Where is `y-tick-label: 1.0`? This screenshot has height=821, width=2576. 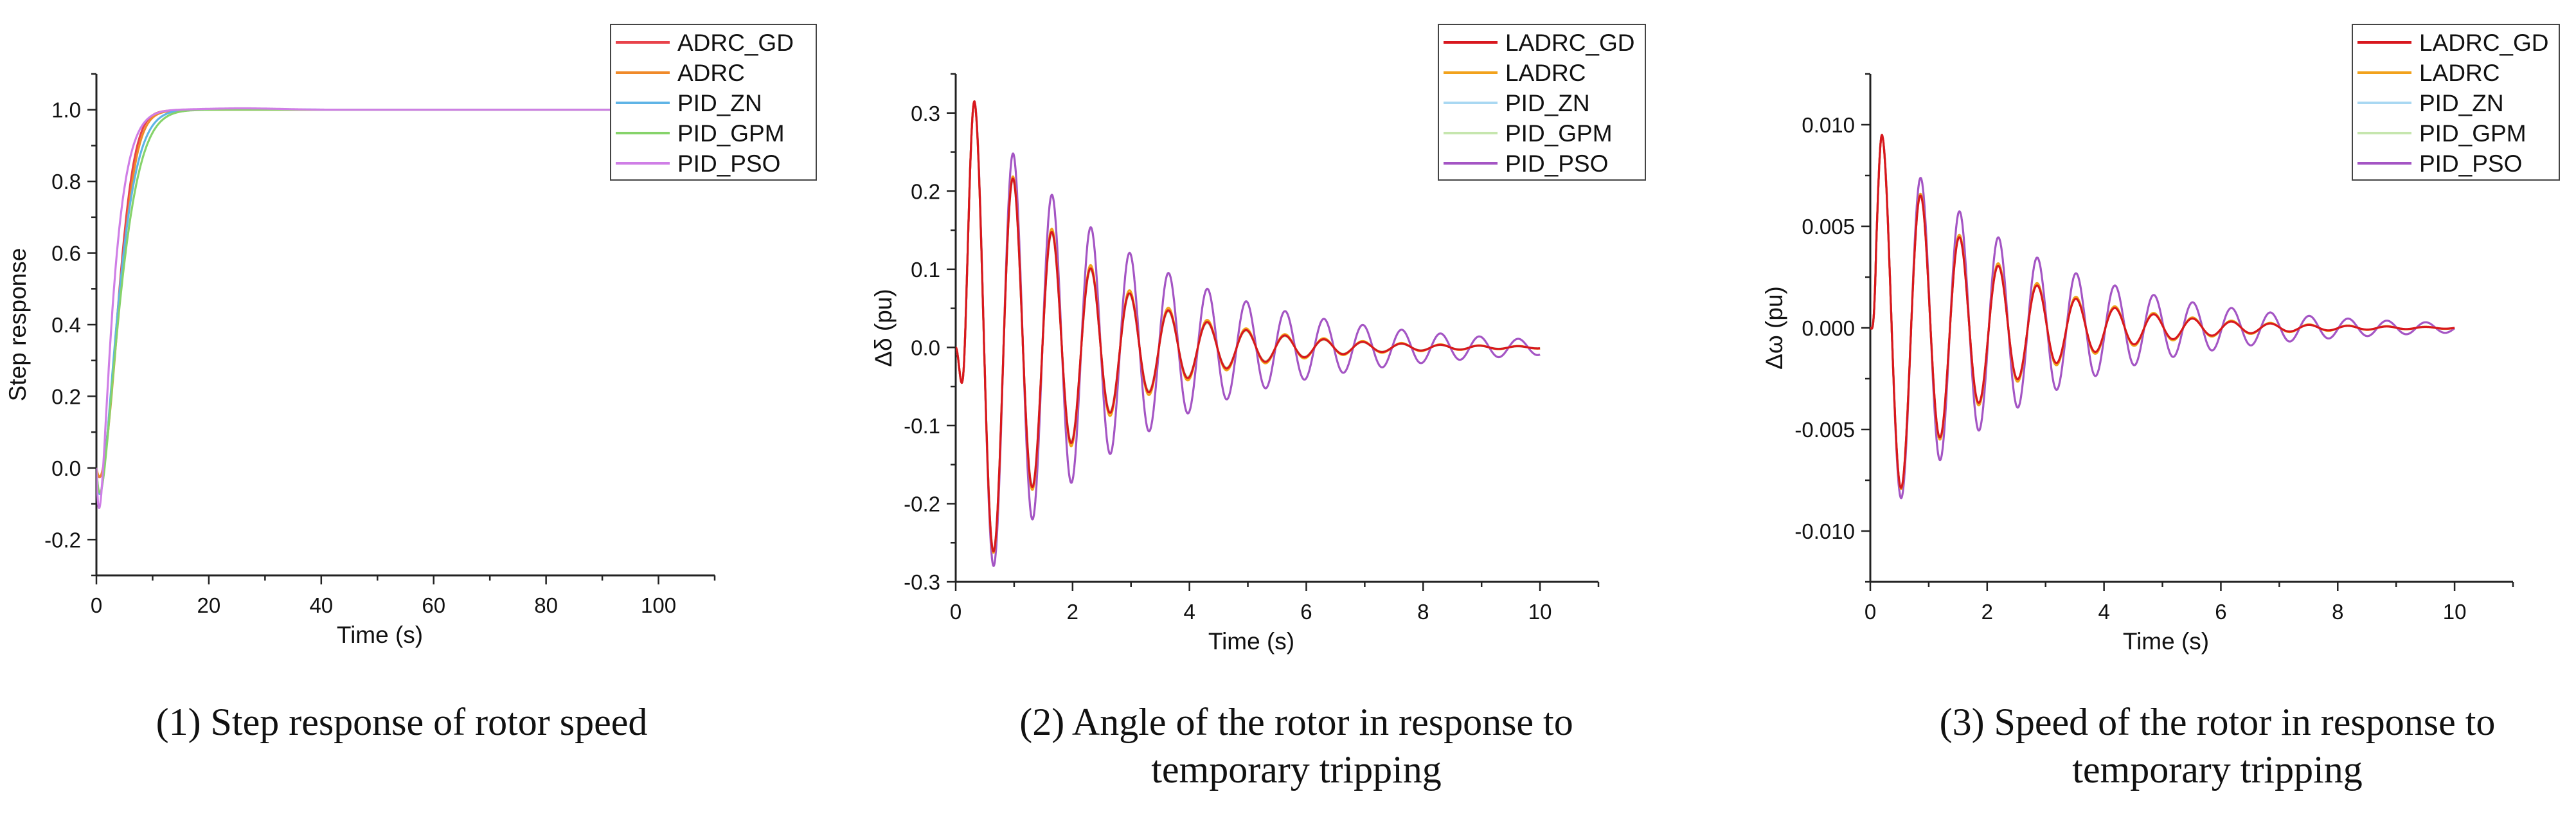
y-tick-label: 1.0 is located at coordinates (66, 110).